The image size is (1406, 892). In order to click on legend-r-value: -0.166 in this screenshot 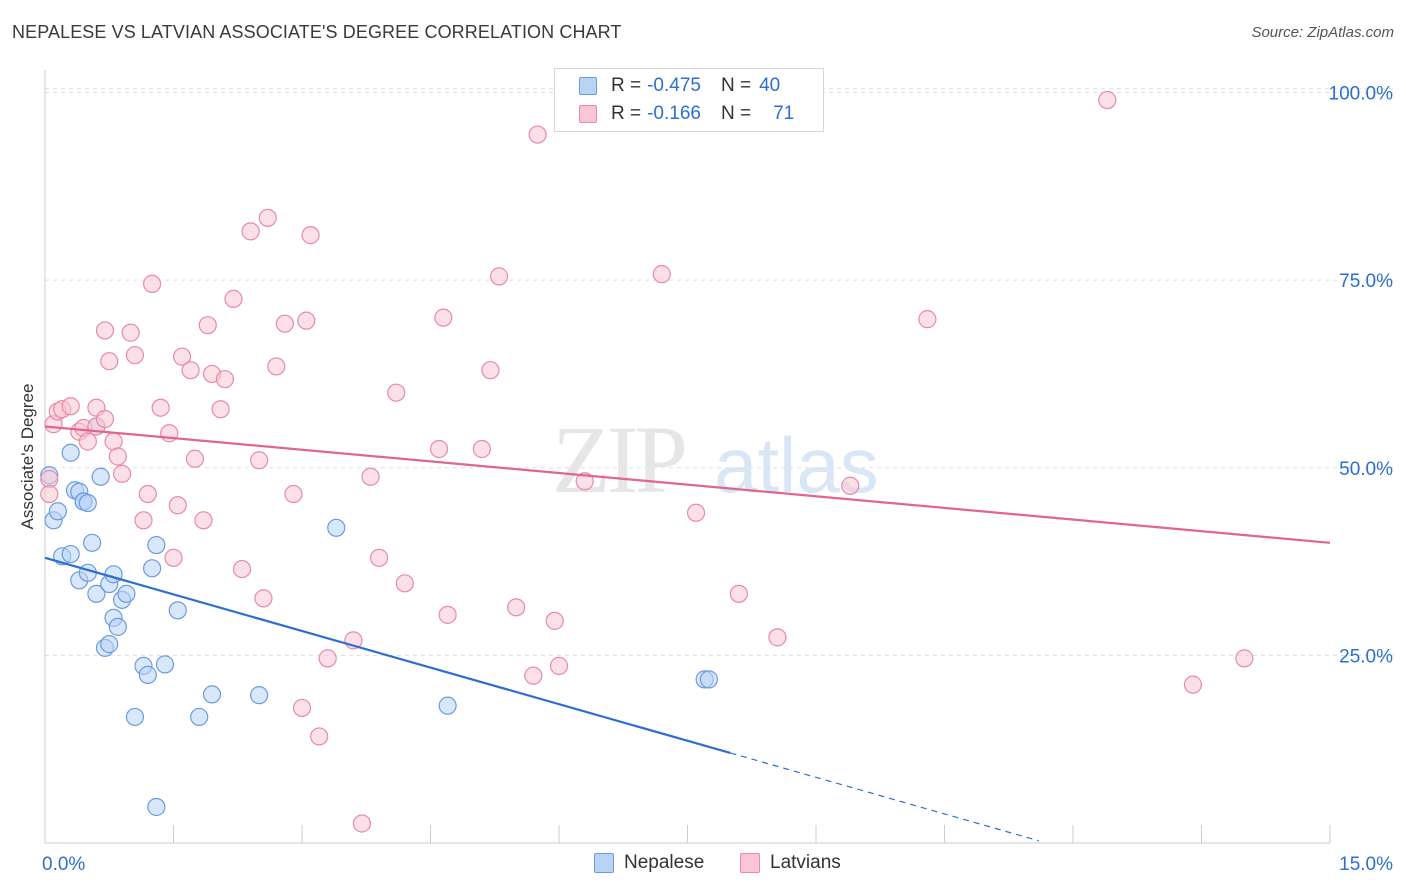, I will do `click(674, 113)`.